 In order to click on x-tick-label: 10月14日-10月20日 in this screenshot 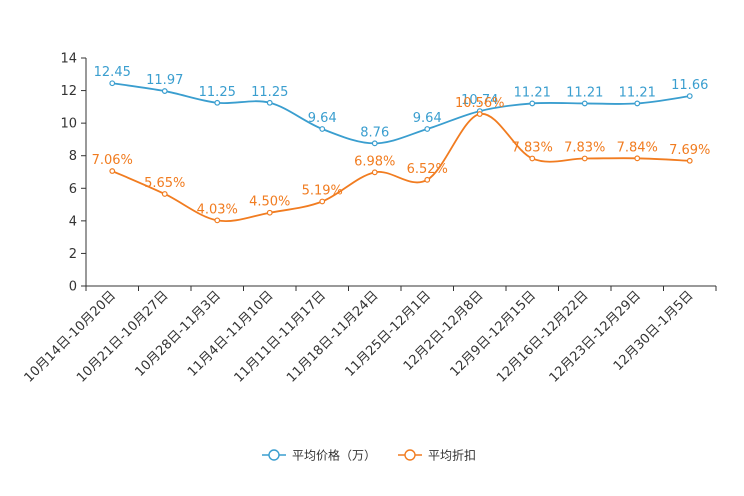, I will do `click(70, 336)`.